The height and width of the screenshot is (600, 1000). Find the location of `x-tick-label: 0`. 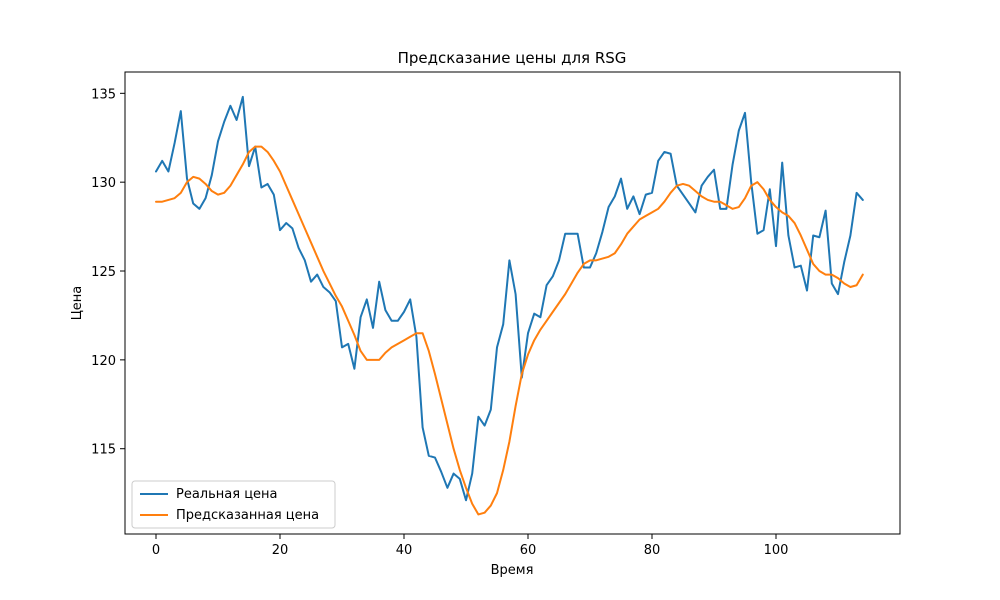

x-tick-label: 0 is located at coordinates (156, 550).